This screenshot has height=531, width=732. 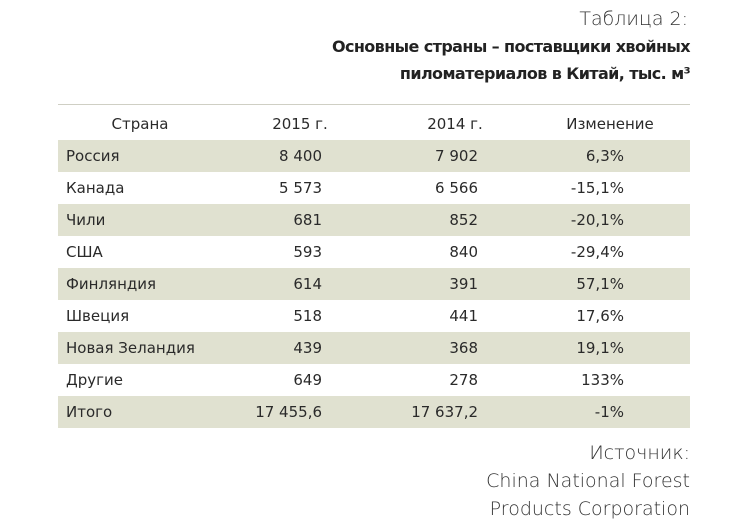 What do you see at coordinates (600, 348) in the screenshot?
I see `value-cell: 19,1%` at bounding box center [600, 348].